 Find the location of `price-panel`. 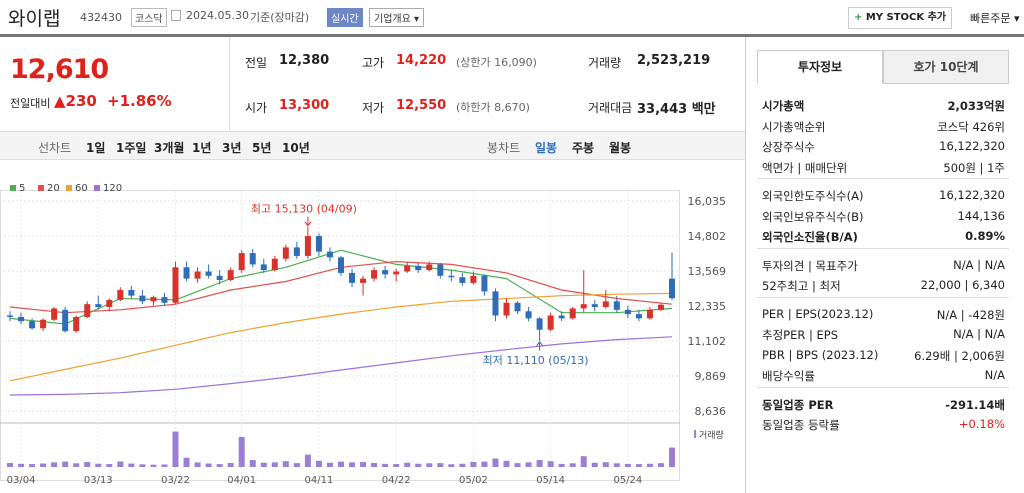

price-panel is located at coordinates (373, 84).